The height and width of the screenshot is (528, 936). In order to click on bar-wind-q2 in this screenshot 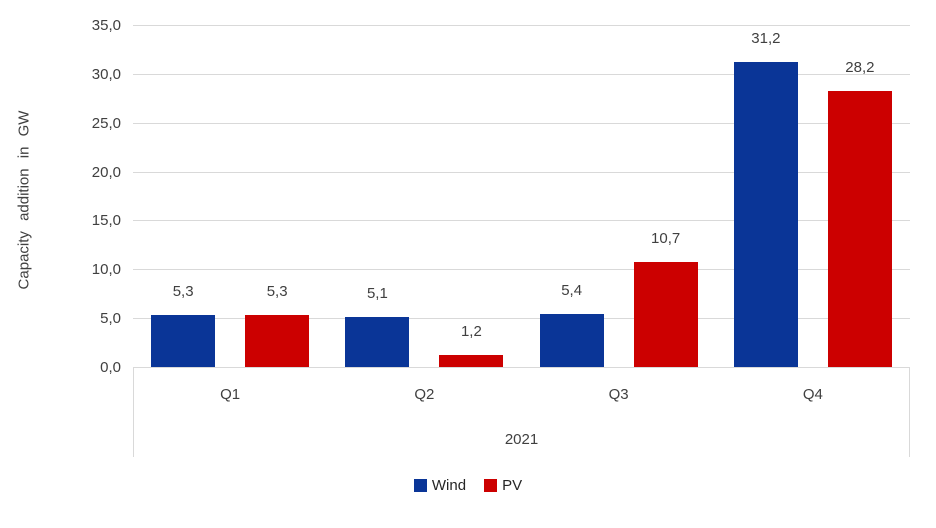, I will do `click(377, 342)`.